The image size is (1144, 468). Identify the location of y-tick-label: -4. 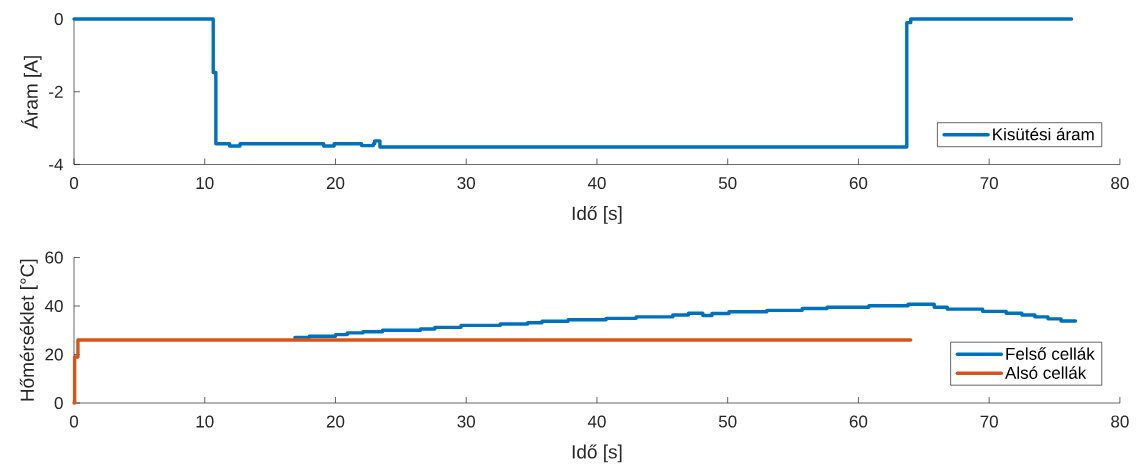
(56, 164).